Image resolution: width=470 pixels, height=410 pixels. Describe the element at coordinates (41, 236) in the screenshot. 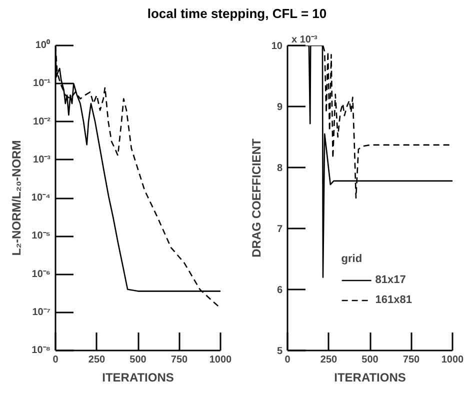

I see `y-tick-label: 10⁻⁵` at that location.